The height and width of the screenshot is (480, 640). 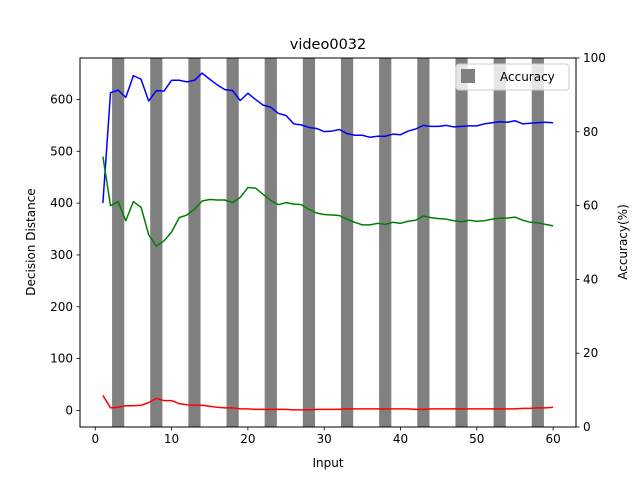 What do you see at coordinates (171, 439) in the screenshot?
I see `x-tick-label: 10` at bounding box center [171, 439].